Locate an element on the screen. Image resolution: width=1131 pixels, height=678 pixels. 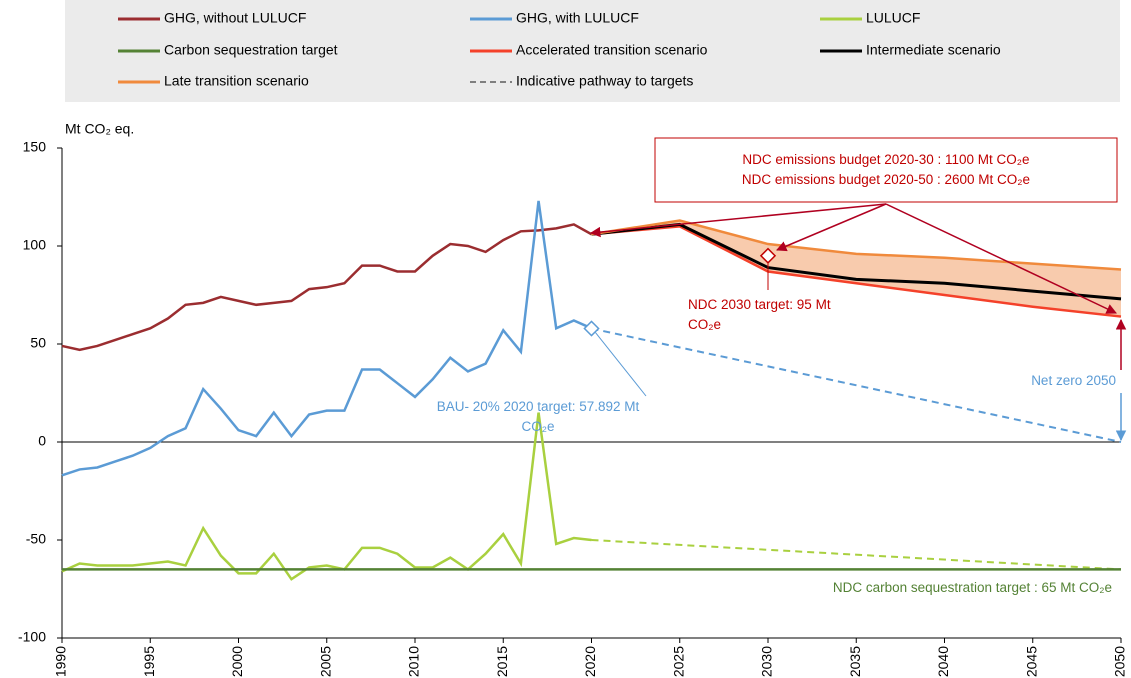
annotation-box is located at coordinates (886, 170).